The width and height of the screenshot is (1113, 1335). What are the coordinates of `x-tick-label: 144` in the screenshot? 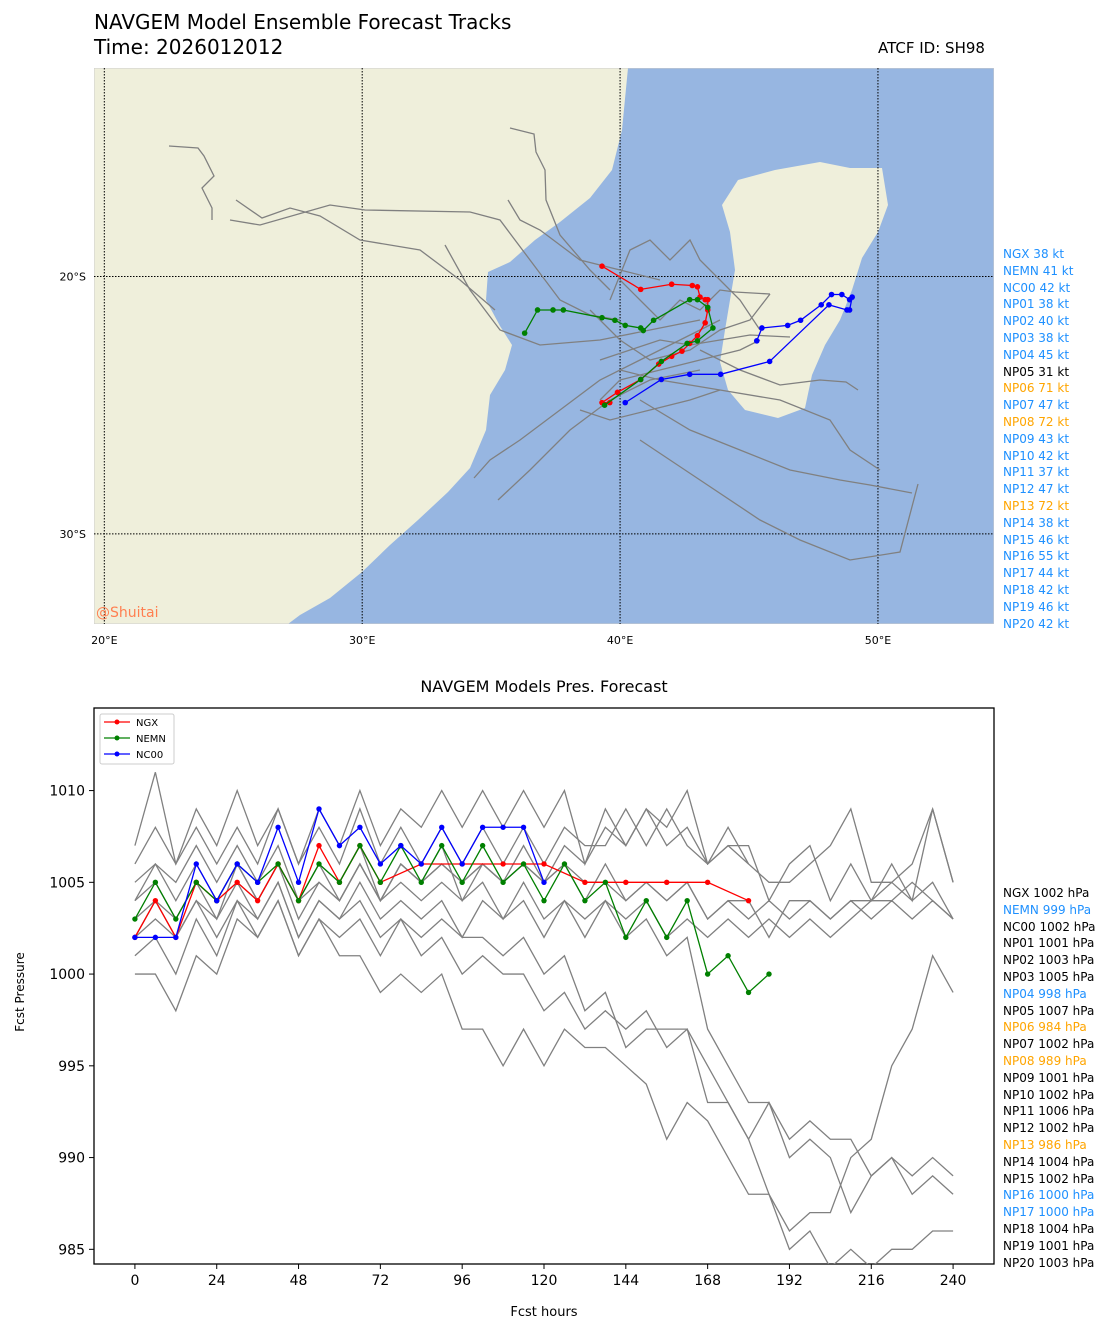 It's located at (625, 1281).